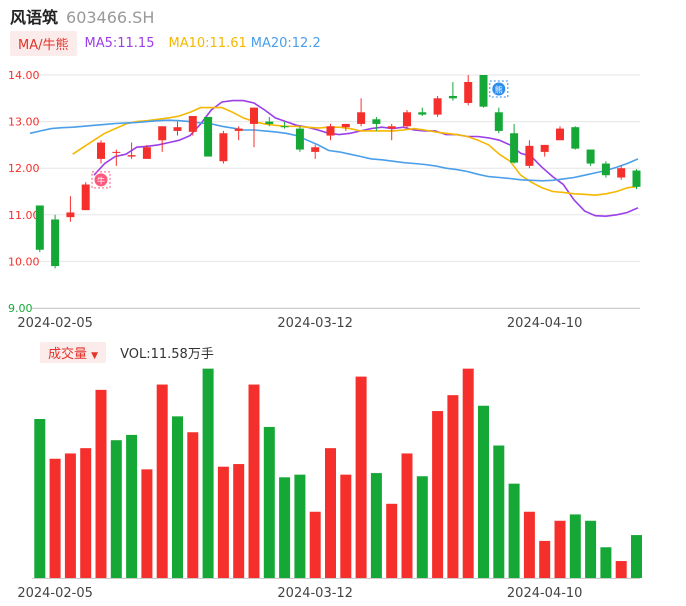 The image size is (686, 606). What do you see at coordinates (167, 354) in the screenshot?
I see `volume-value: VOL:11.58万手` at bounding box center [167, 354].